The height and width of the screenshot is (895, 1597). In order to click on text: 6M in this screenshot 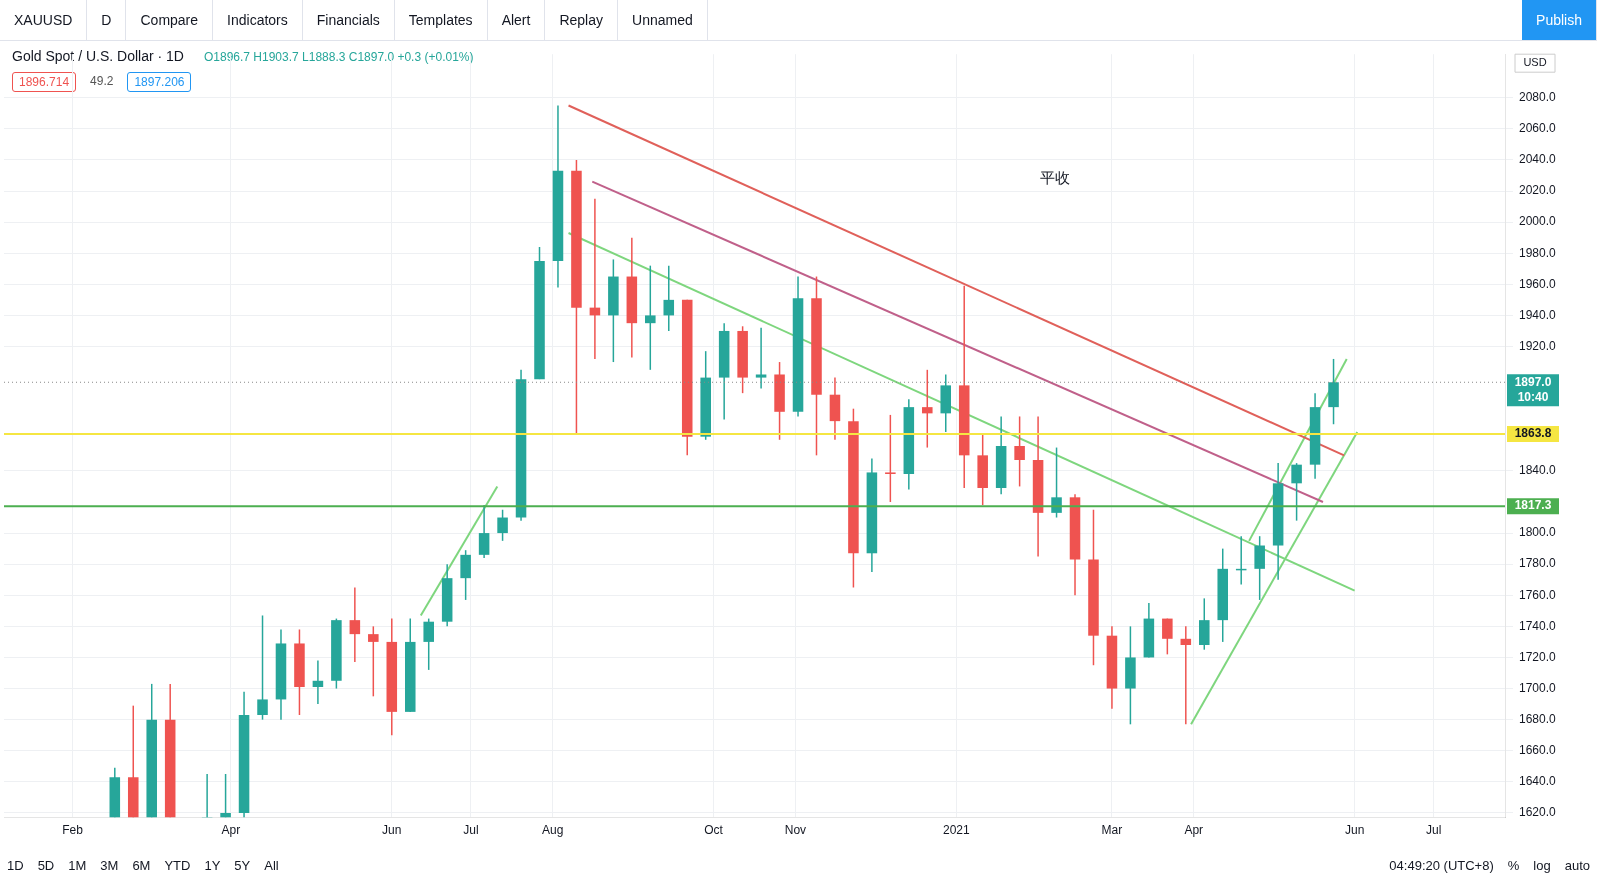, I will do `click(141, 865)`.